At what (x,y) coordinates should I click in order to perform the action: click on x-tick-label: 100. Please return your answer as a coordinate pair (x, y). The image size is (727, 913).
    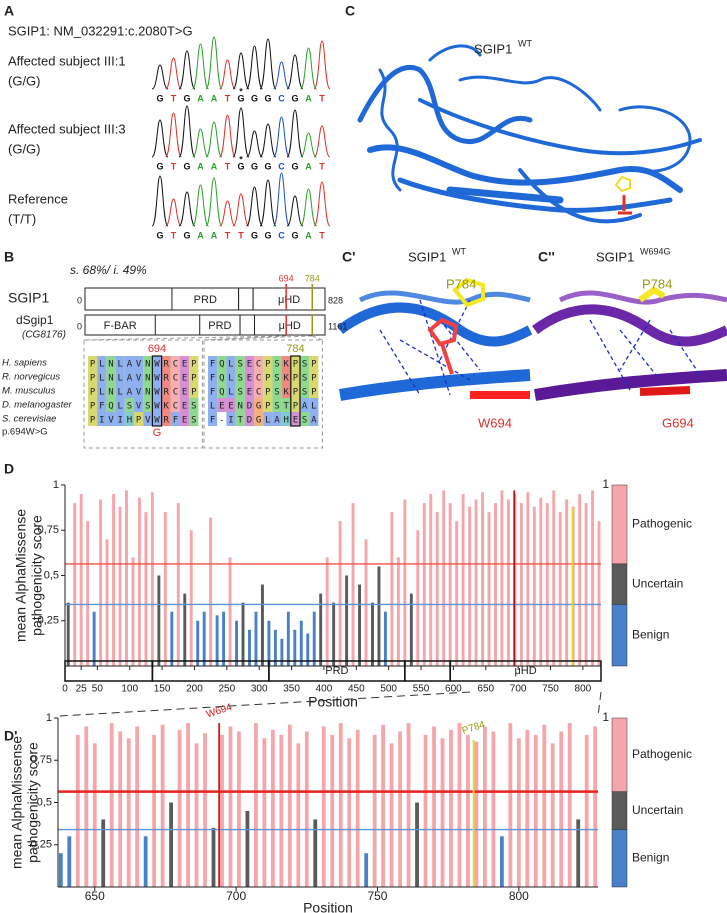
    Looking at the image, I should click on (129, 689).